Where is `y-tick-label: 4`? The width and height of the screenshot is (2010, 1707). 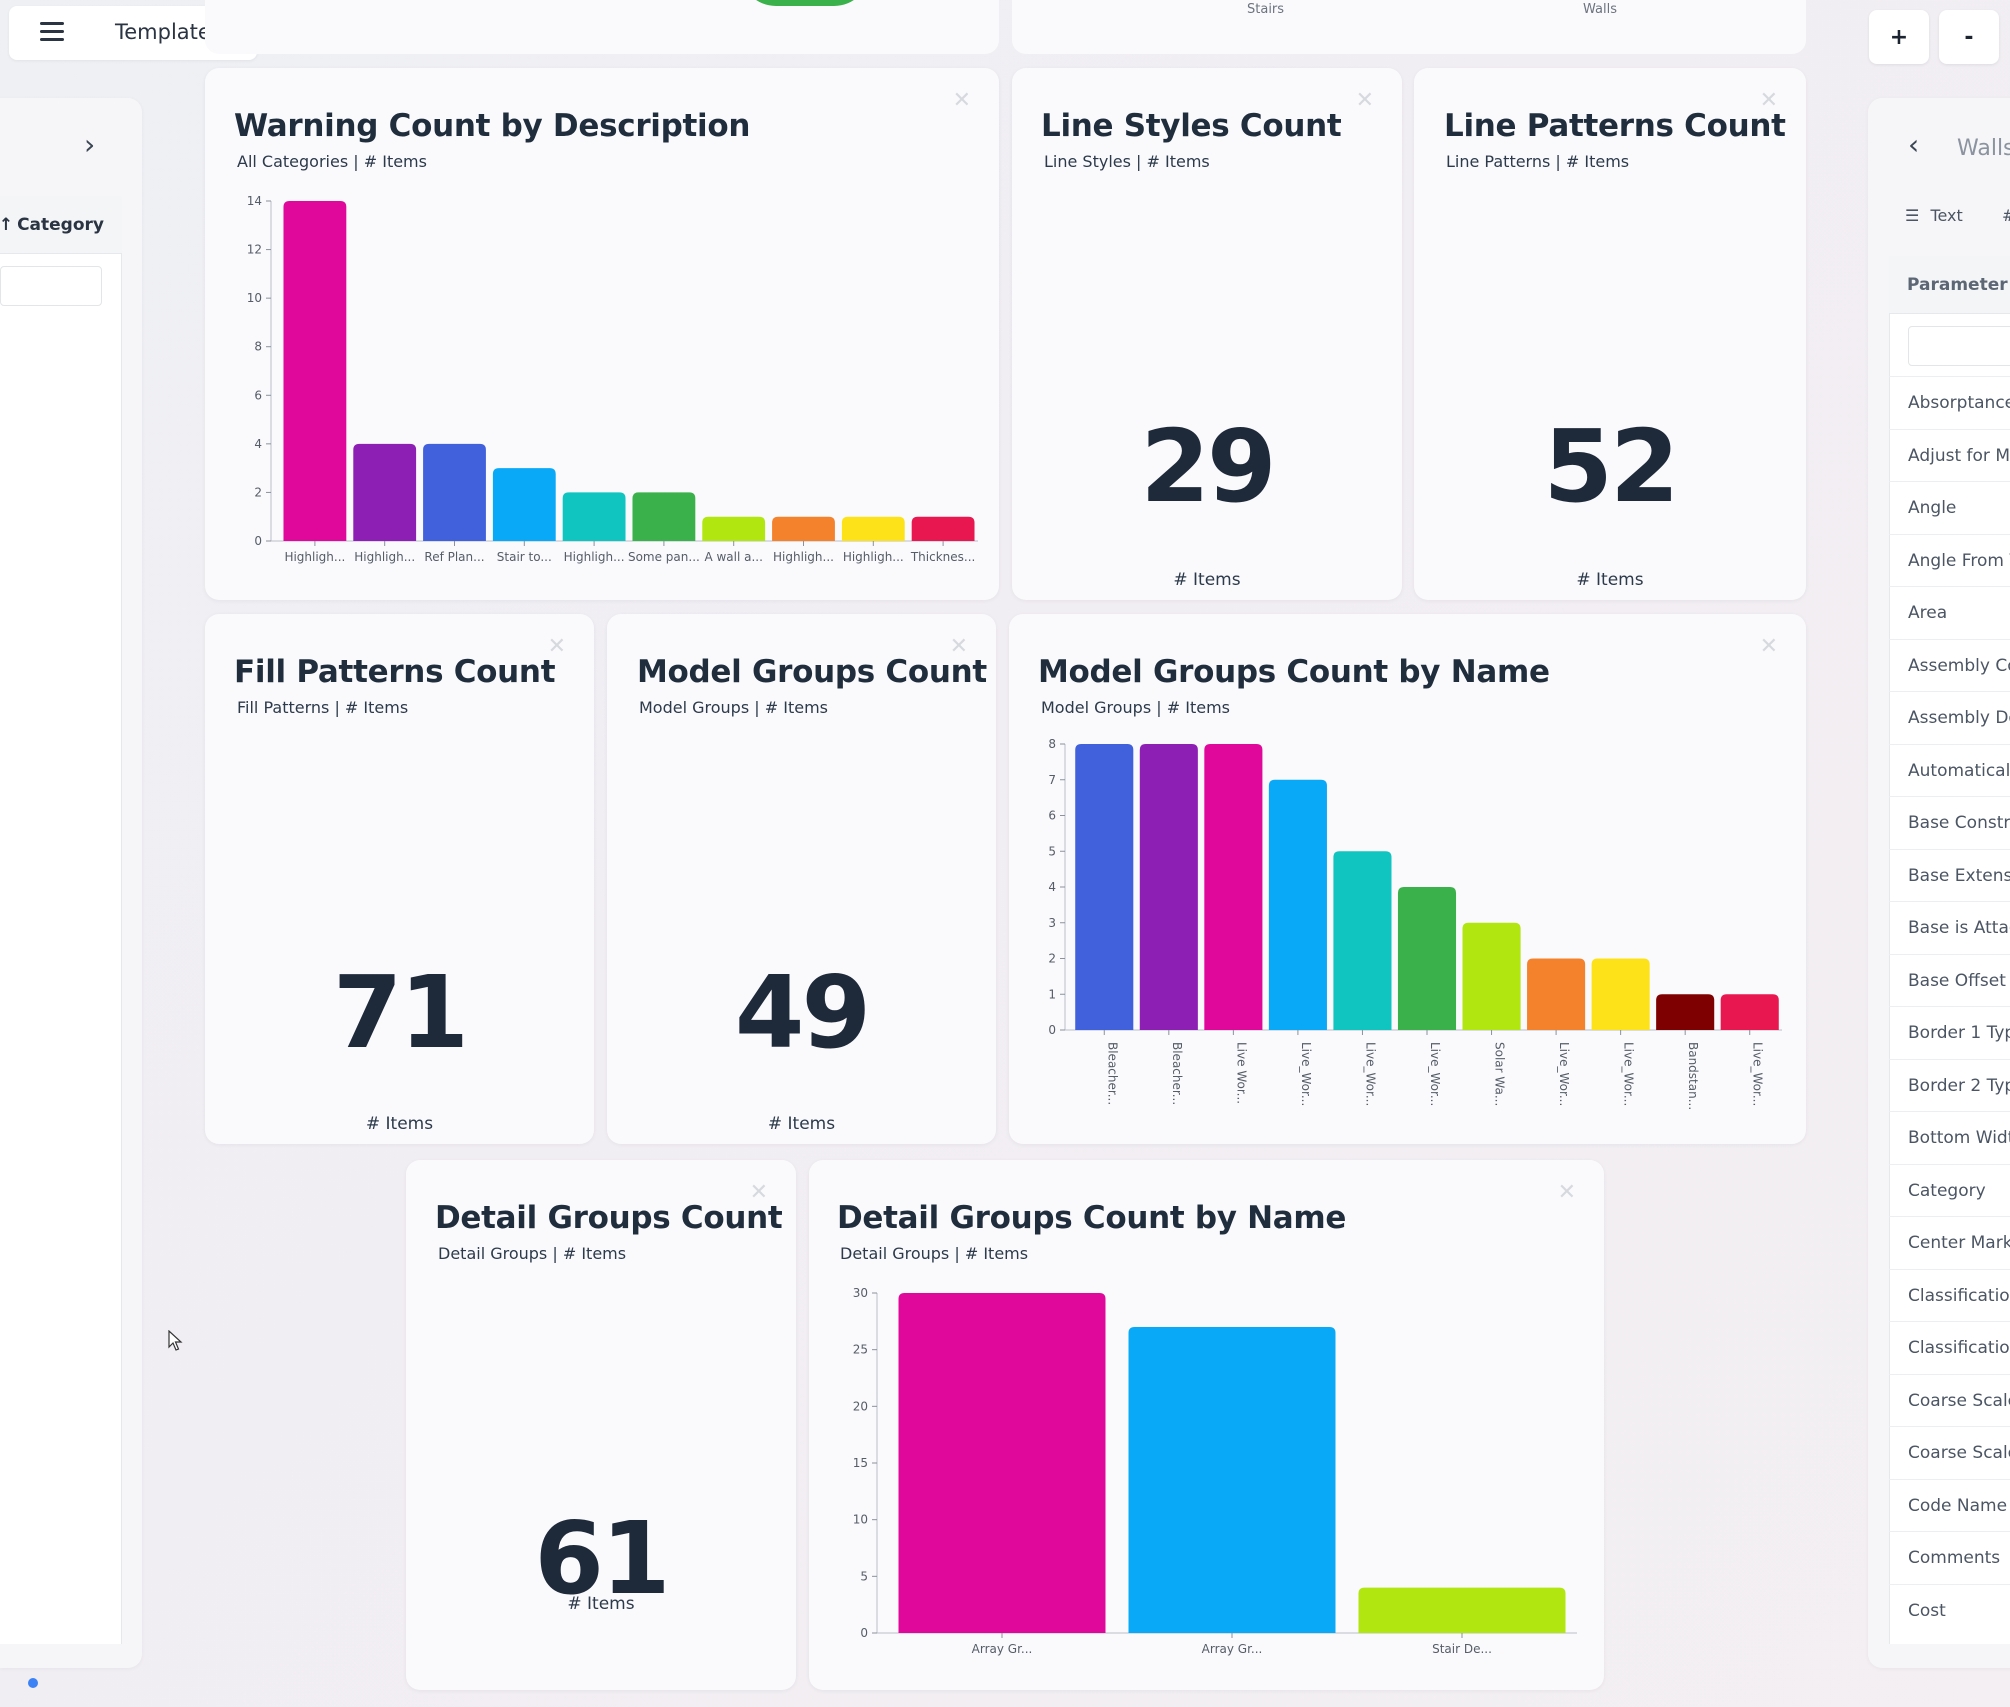 y-tick-label: 4 is located at coordinates (1052, 887).